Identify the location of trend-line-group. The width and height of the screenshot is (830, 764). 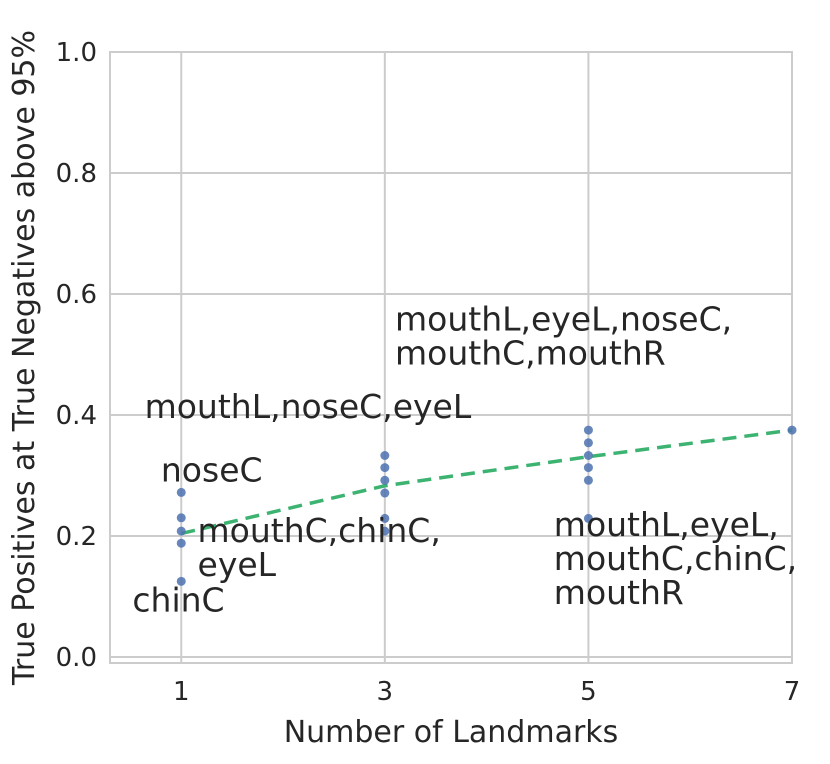
(486, 482).